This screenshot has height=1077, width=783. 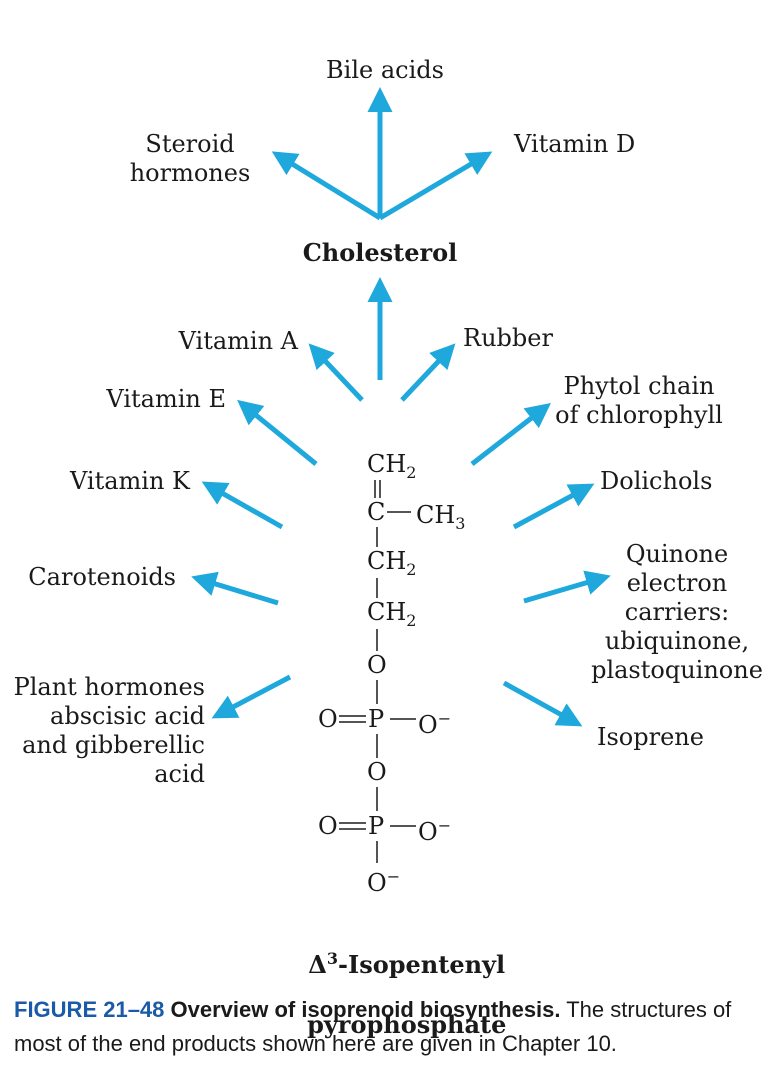 What do you see at coordinates (435, 724) in the screenshot?
I see `atom-o-minus1: O−` at bounding box center [435, 724].